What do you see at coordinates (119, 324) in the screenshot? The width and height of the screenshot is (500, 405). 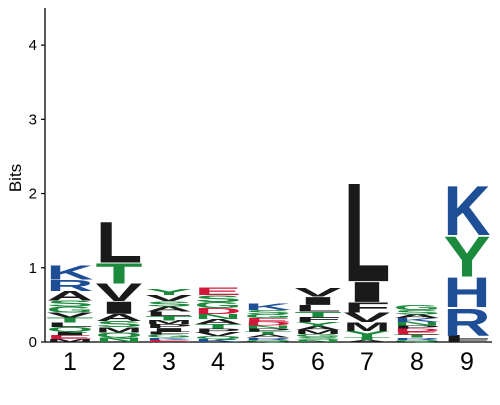 I see `logo-letter-pos2-S: S` at bounding box center [119, 324].